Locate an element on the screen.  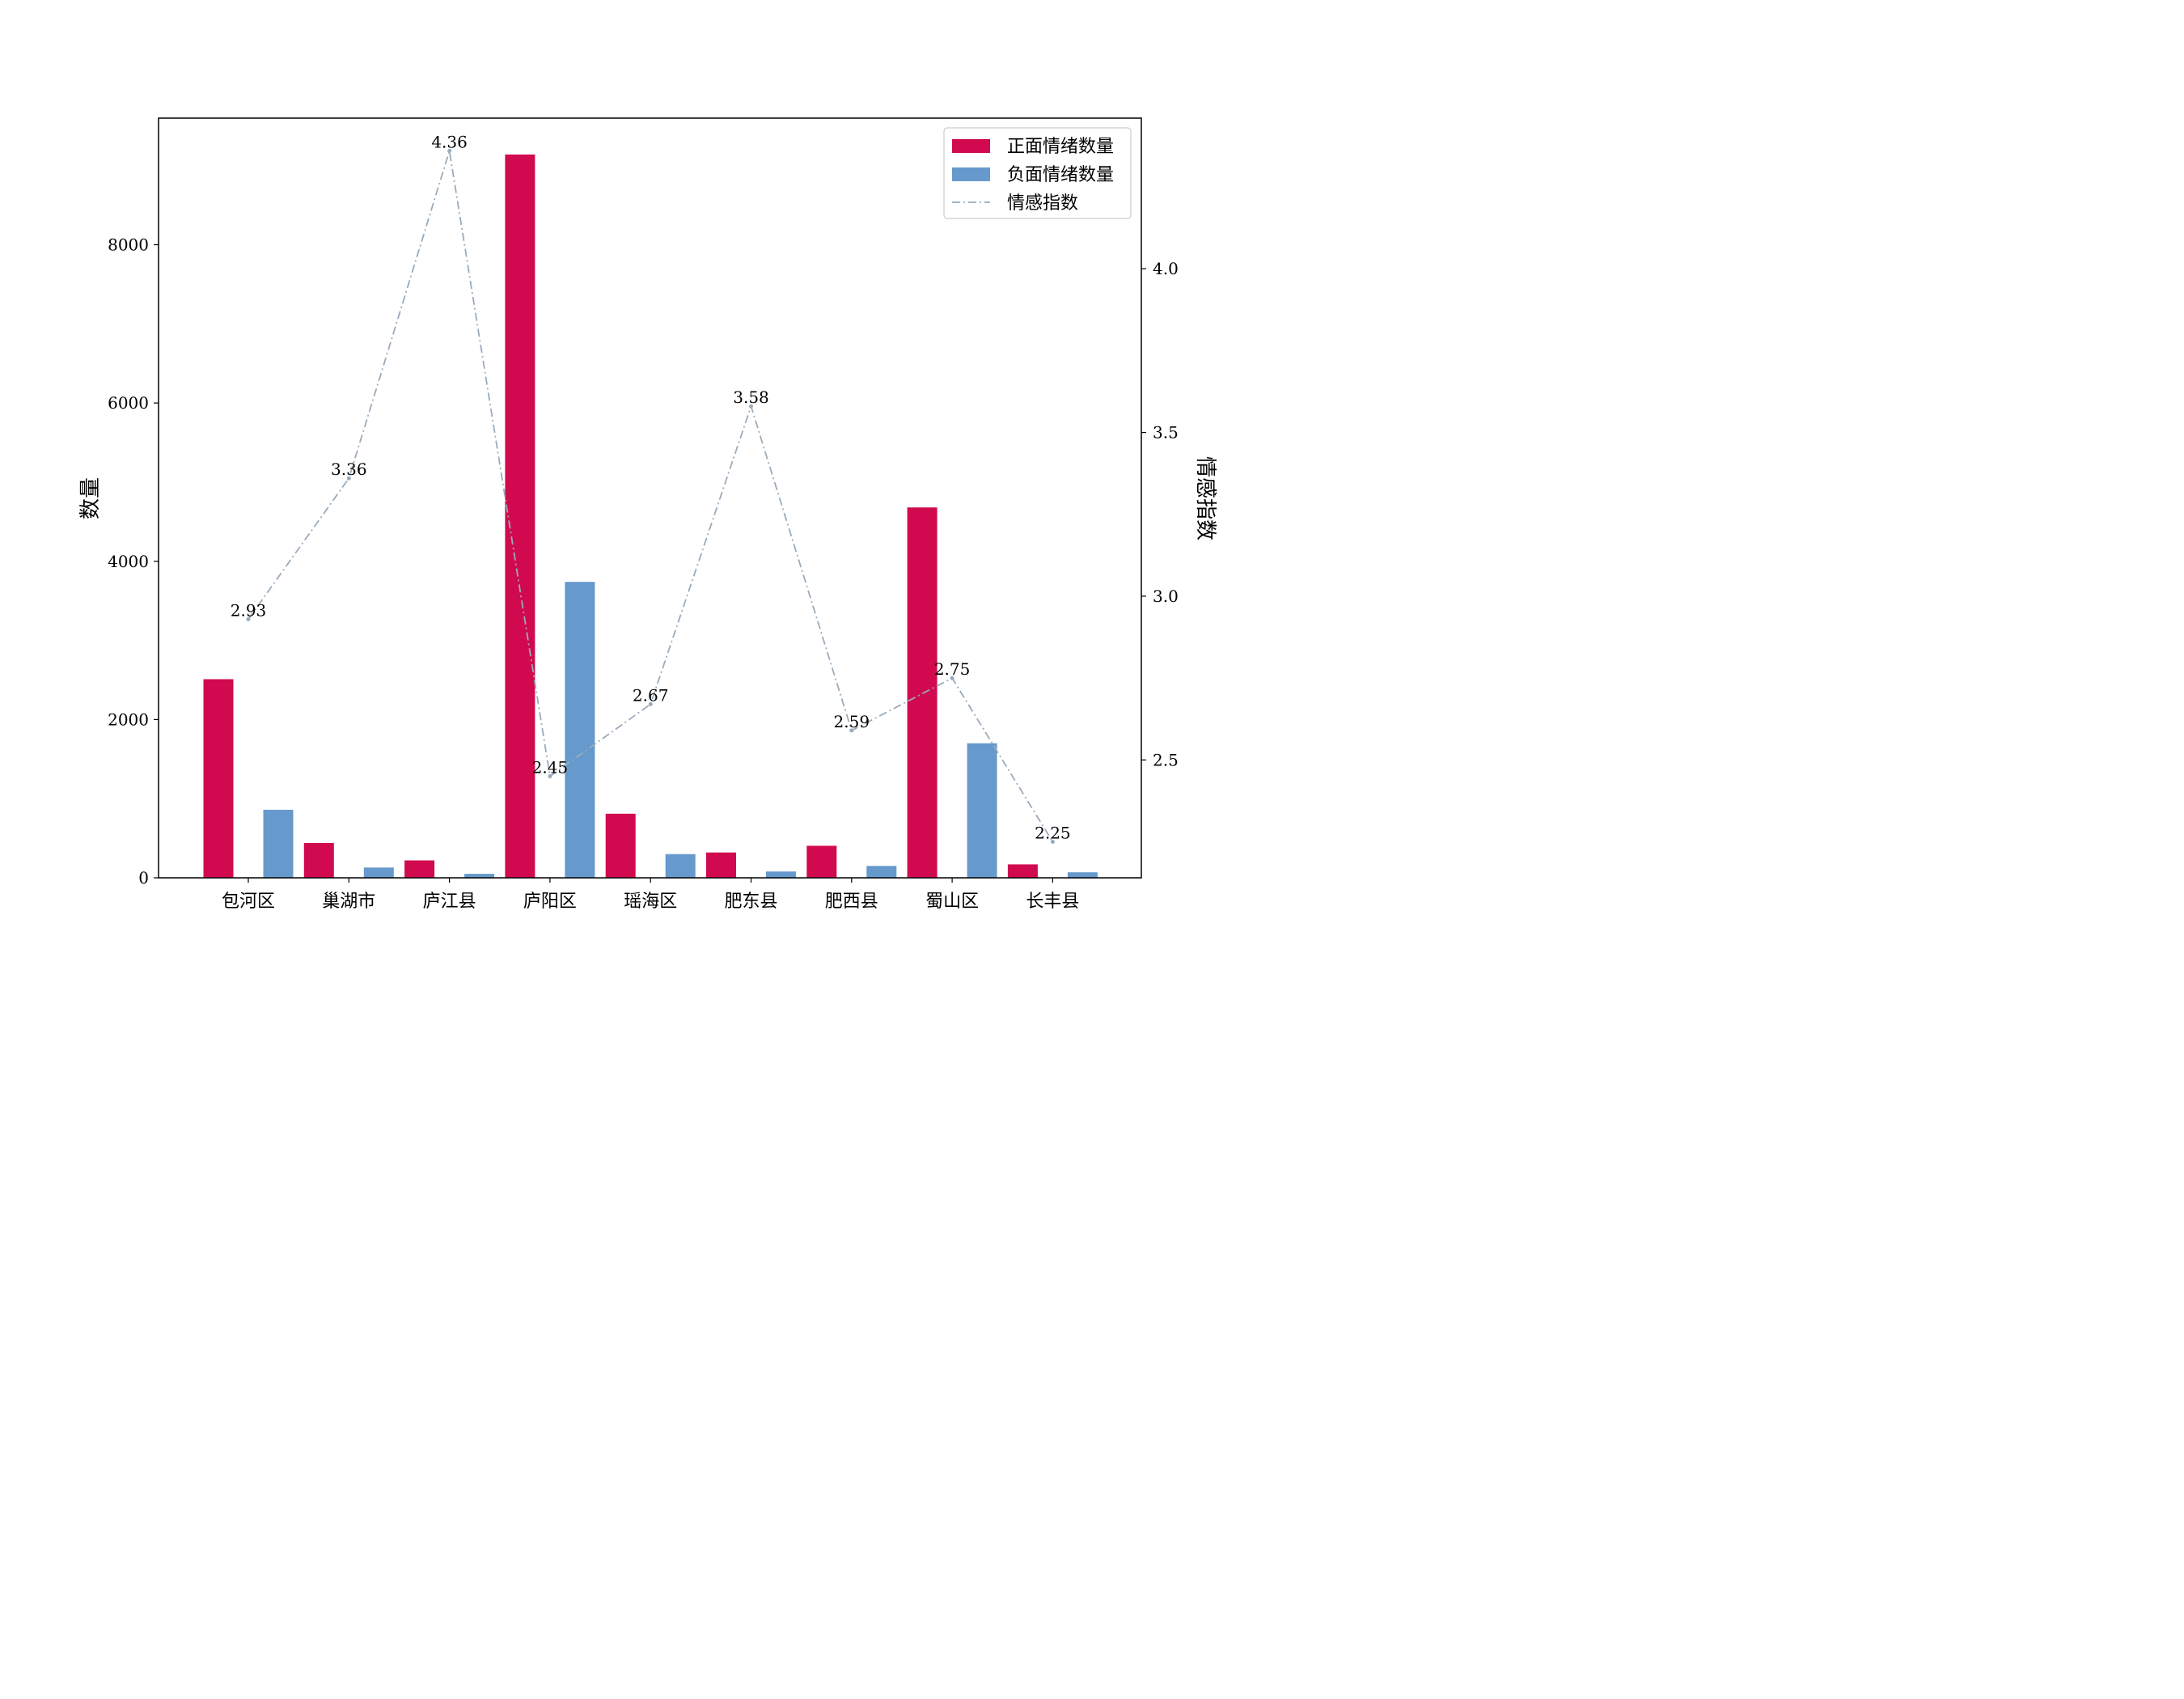
x-tick-label-2: 巢湖市 is located at coordinates (348, 902).